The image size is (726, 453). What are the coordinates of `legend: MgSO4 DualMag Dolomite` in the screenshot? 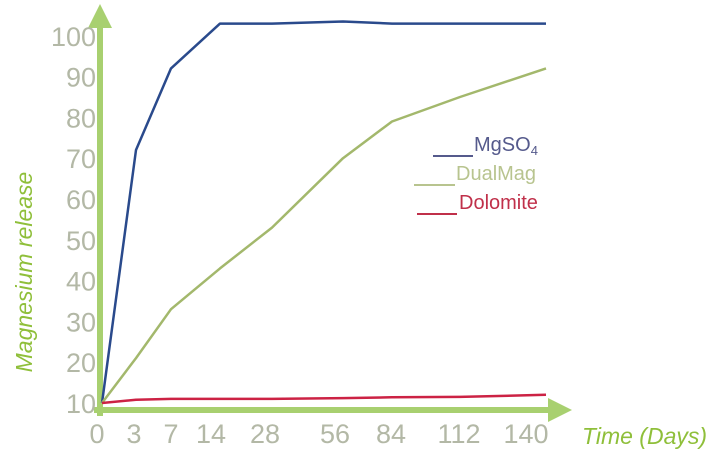 It's located at (476, 174).